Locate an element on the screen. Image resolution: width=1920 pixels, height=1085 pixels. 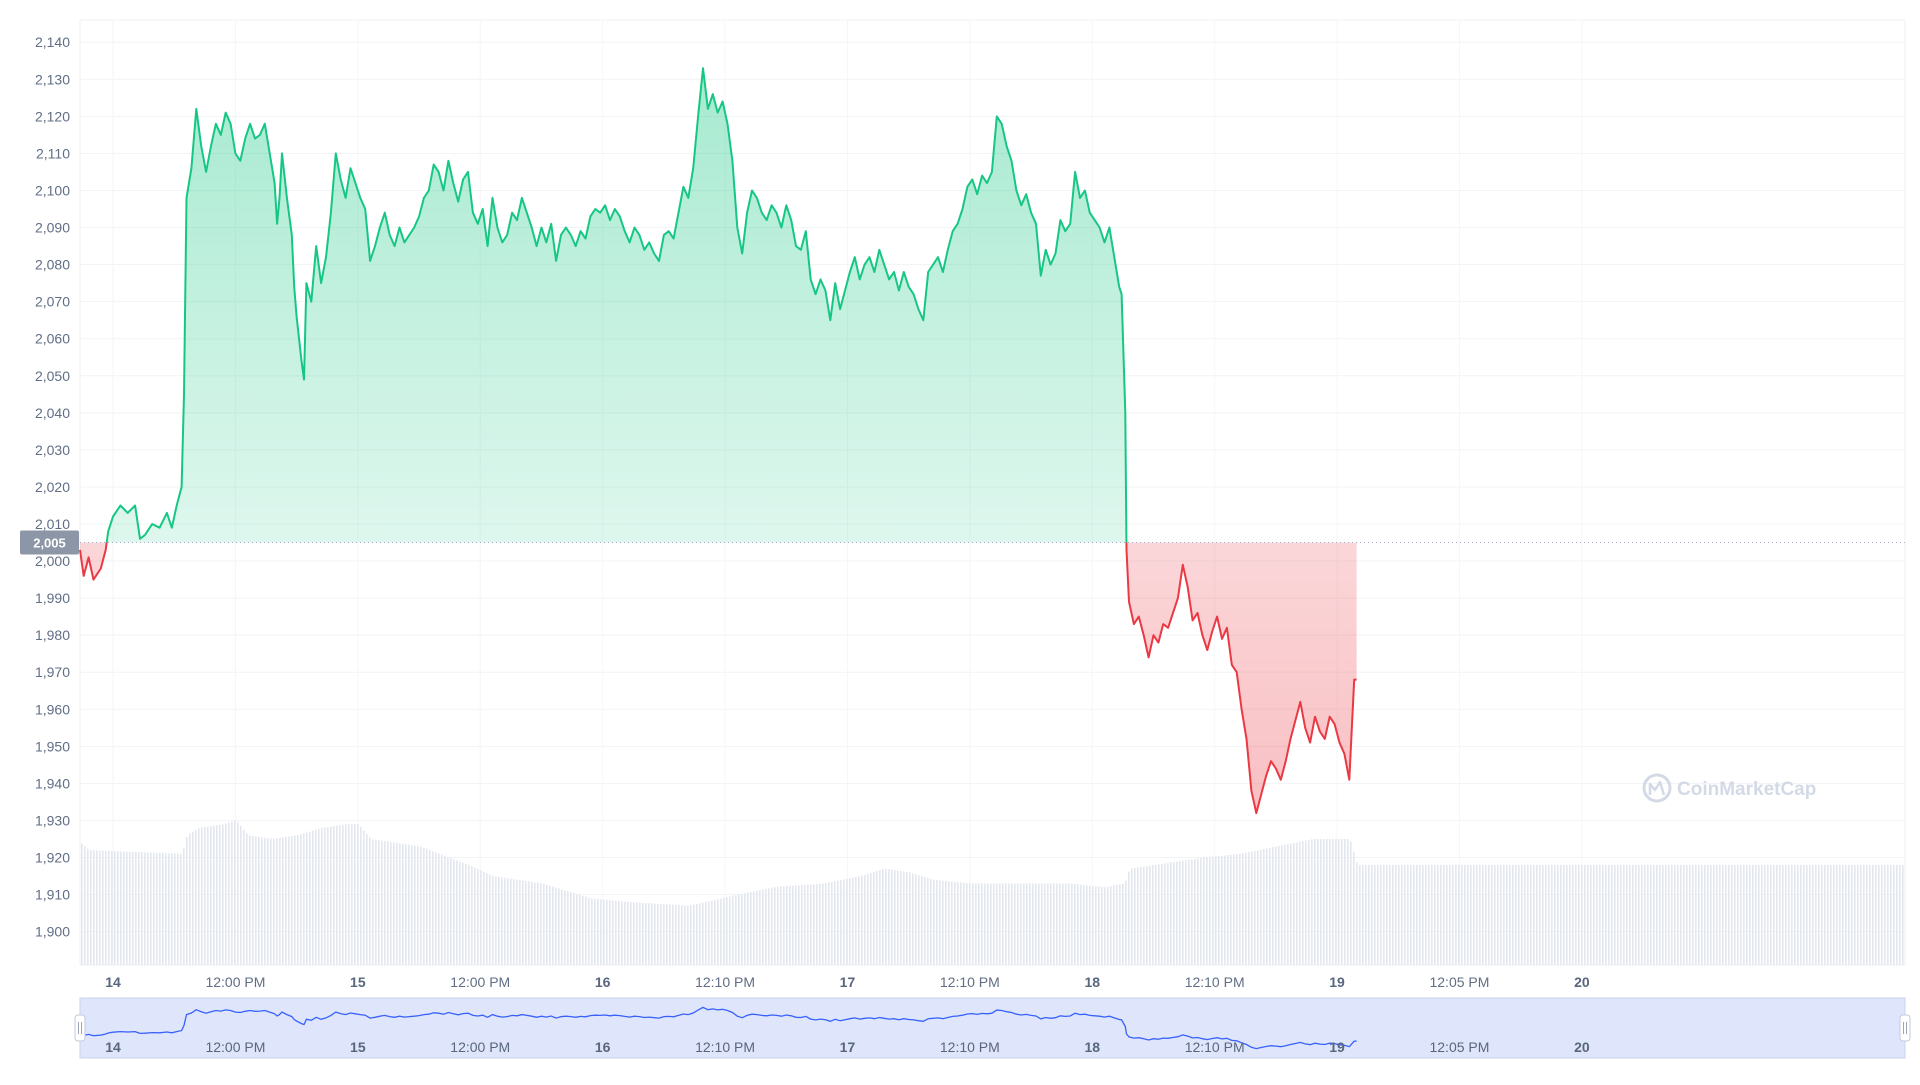
x-tick-label: 17 is located at coordinates (848, 982).